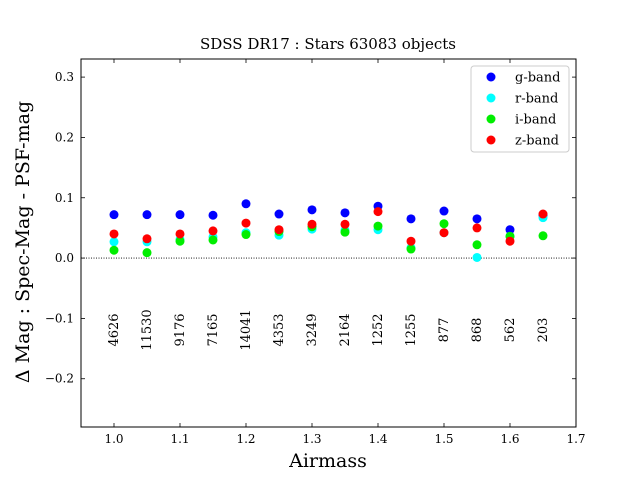  I want to click on count-label: 7165, so click(213, 329).